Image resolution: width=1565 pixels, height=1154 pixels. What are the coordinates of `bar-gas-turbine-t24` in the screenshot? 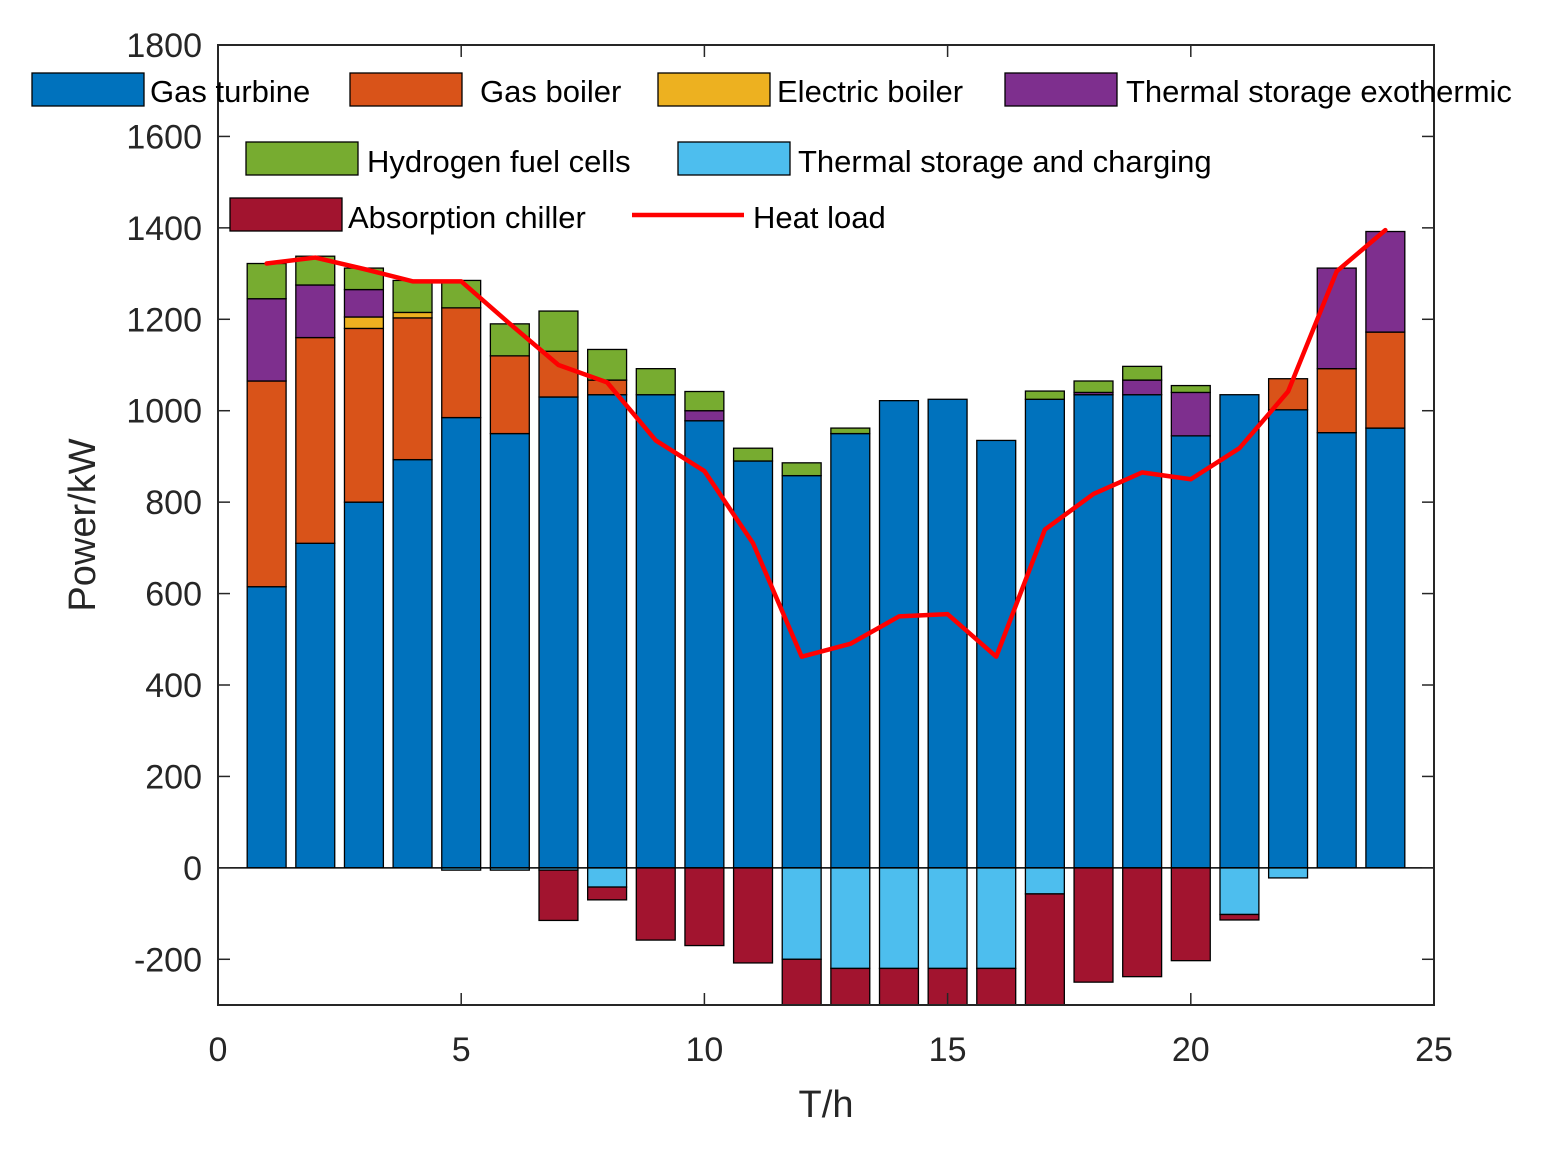 It's located at (1385, 648).